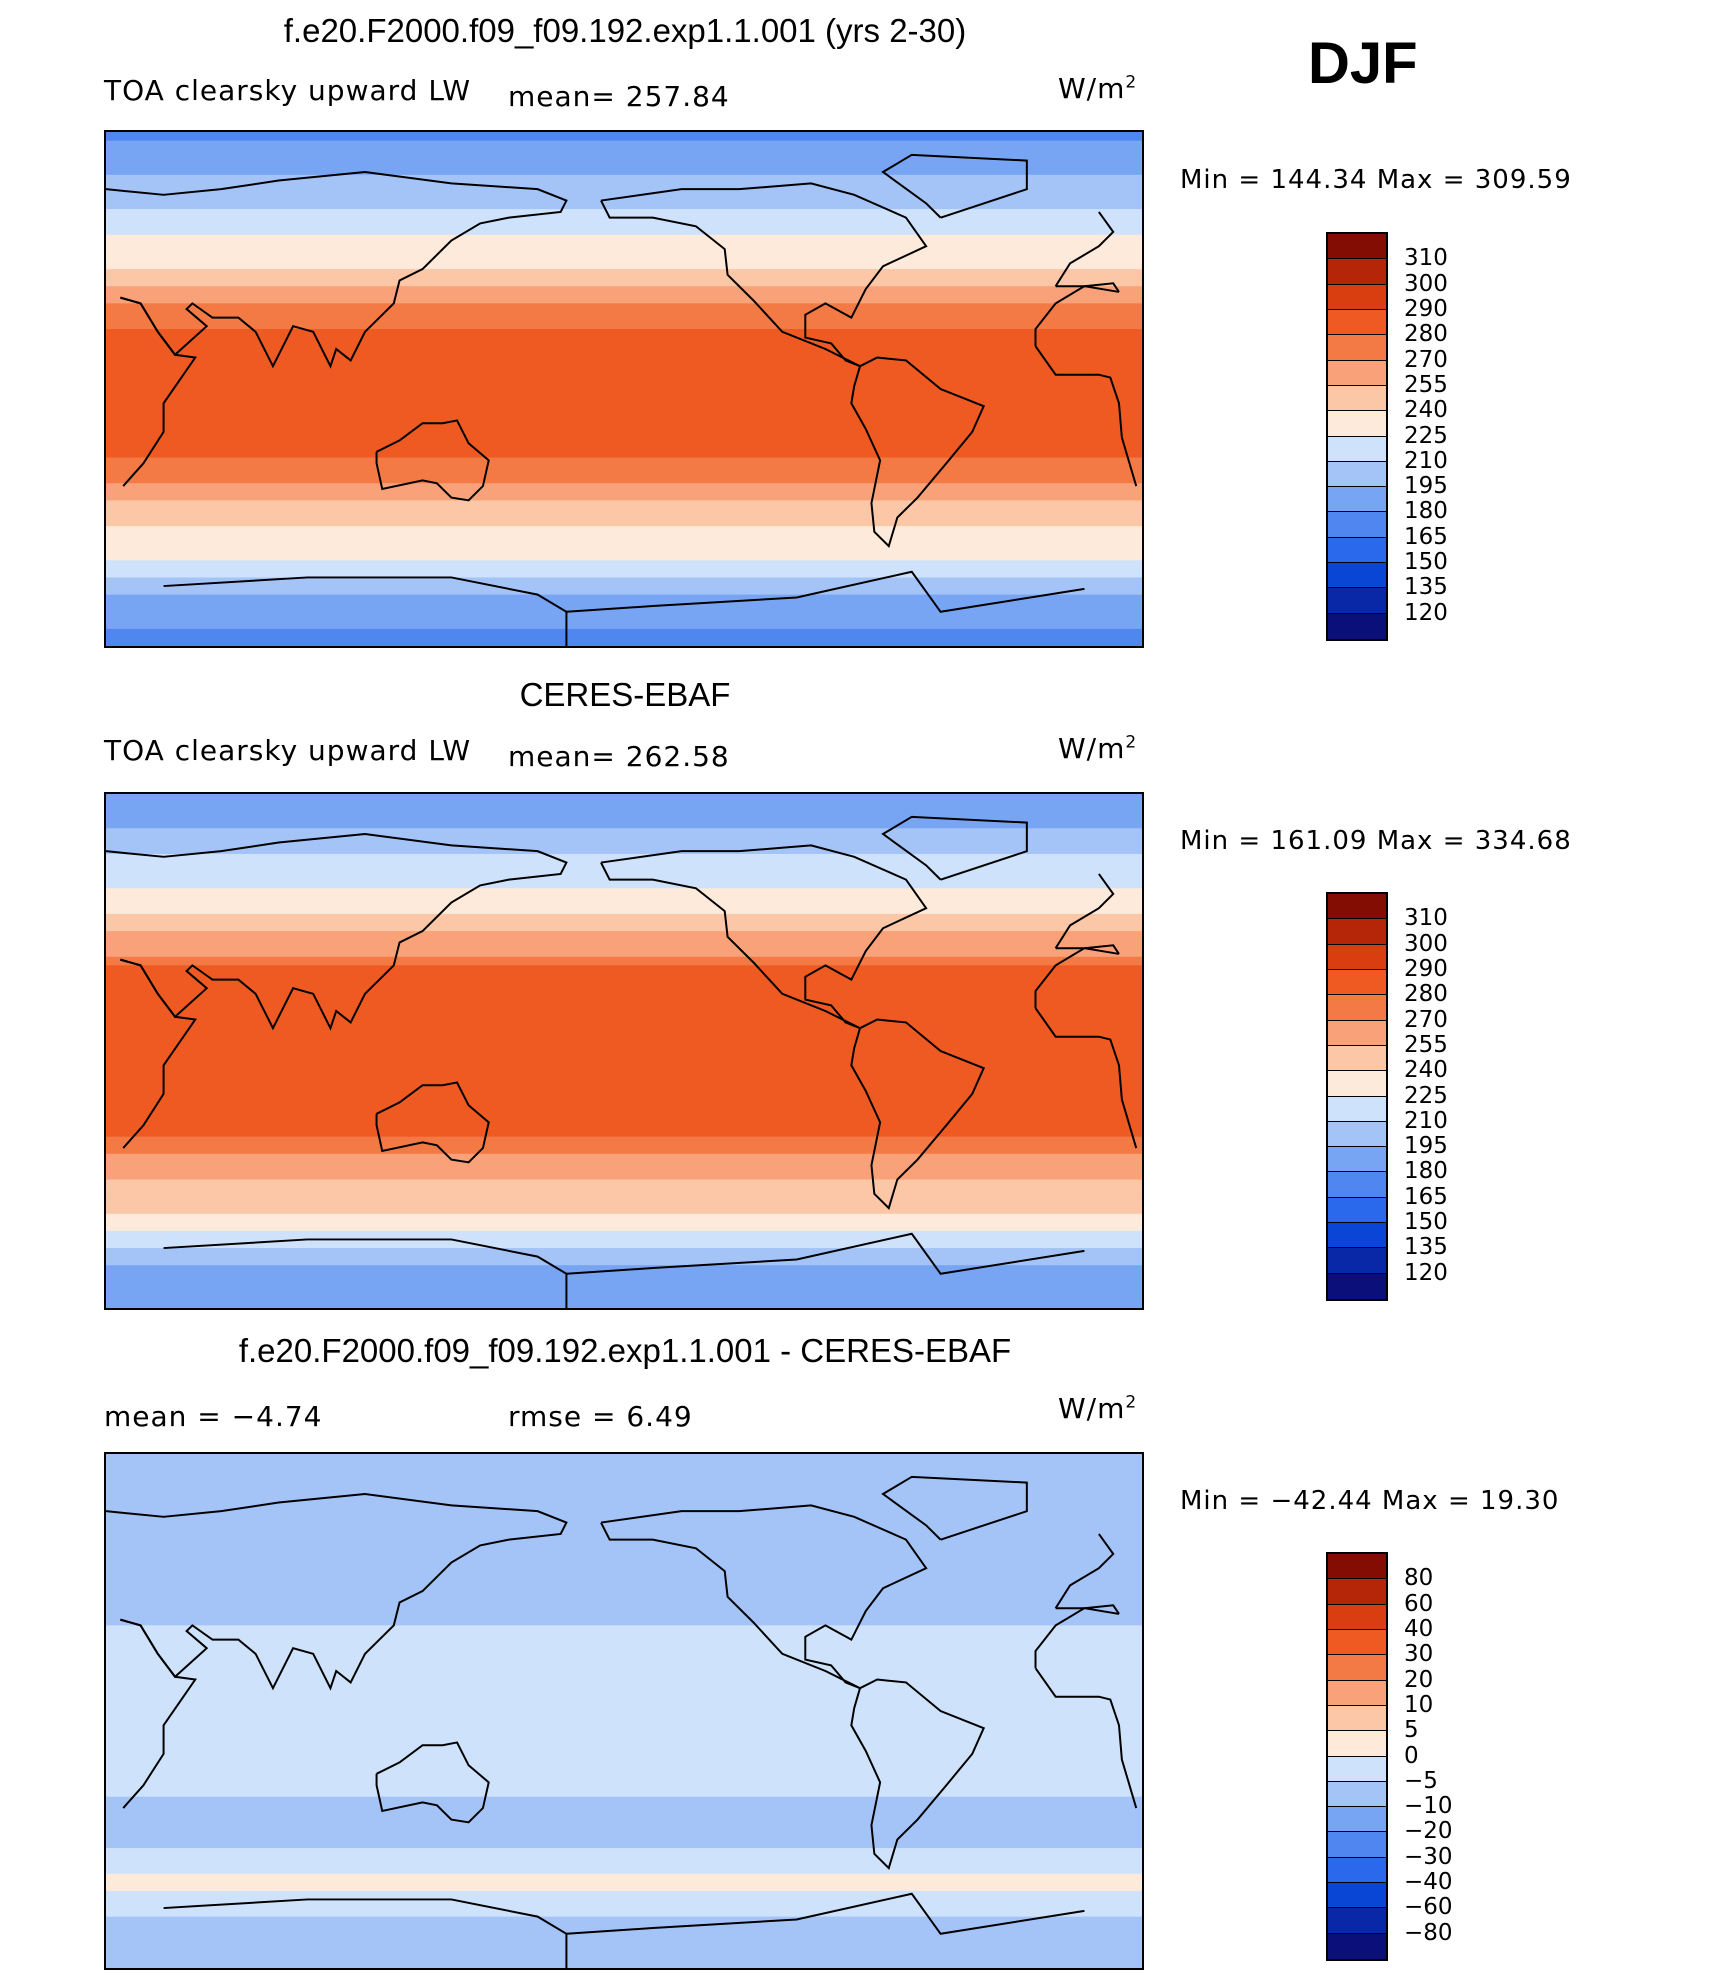 The height and width of the screenshot is (1978, 1710). Describe the element at coordinates (213, 1416) in the screenshot. I see `panel3-mean: mean = −4.74` at that location.